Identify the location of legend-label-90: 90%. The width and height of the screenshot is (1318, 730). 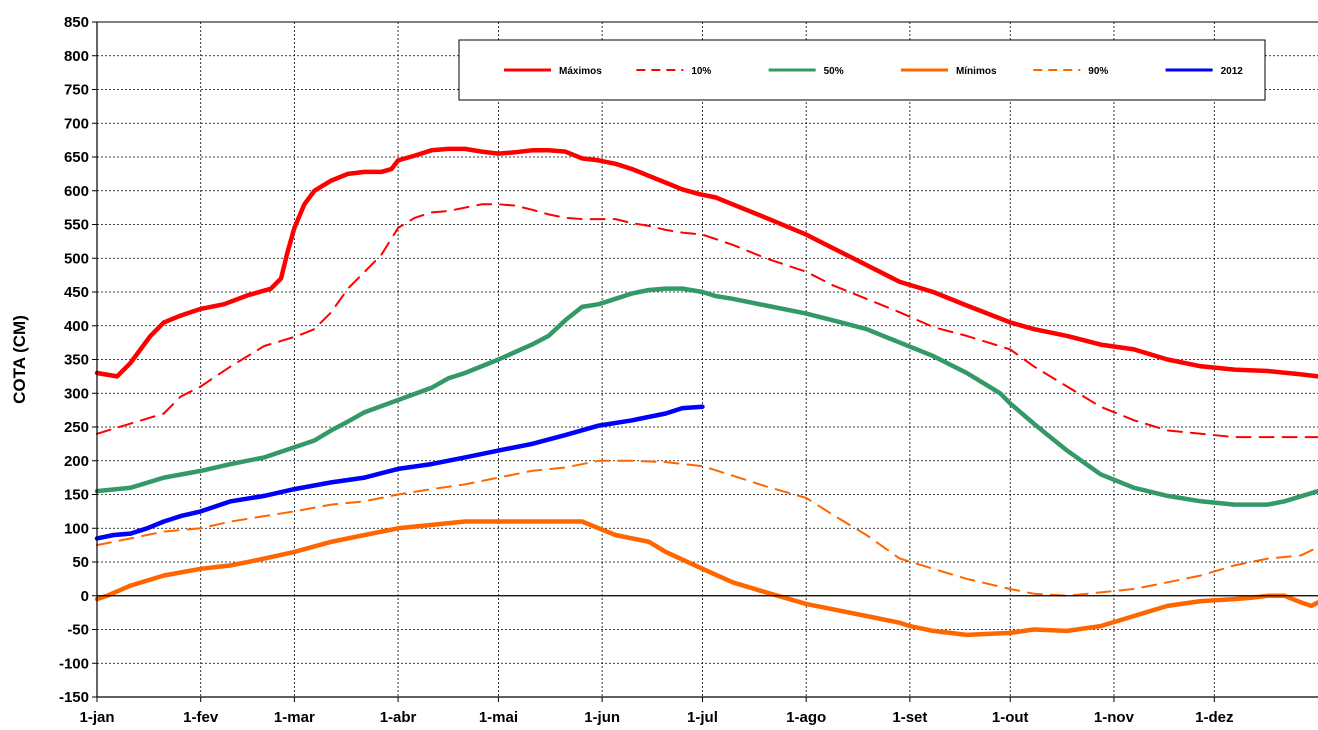
(1098, 71).